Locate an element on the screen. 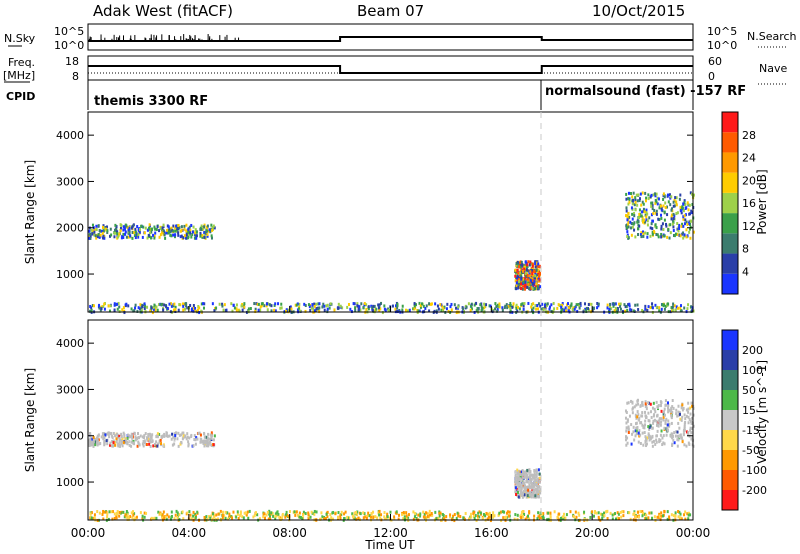 This screenshot has width=800, height=554. power-colorbar-label: Power [dB] is located at coordinates (762, 201).